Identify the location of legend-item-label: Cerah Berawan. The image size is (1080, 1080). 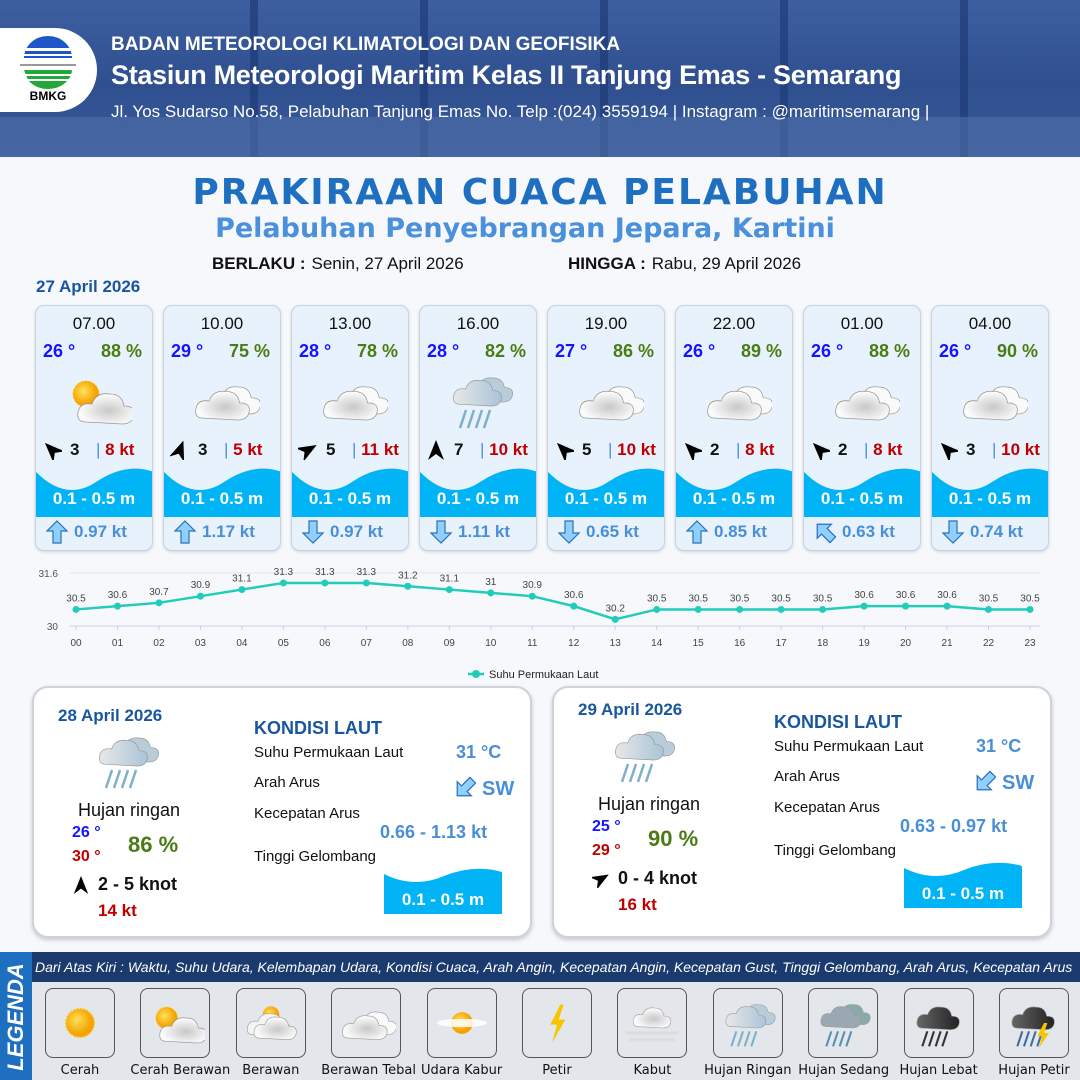
(180, 1070).